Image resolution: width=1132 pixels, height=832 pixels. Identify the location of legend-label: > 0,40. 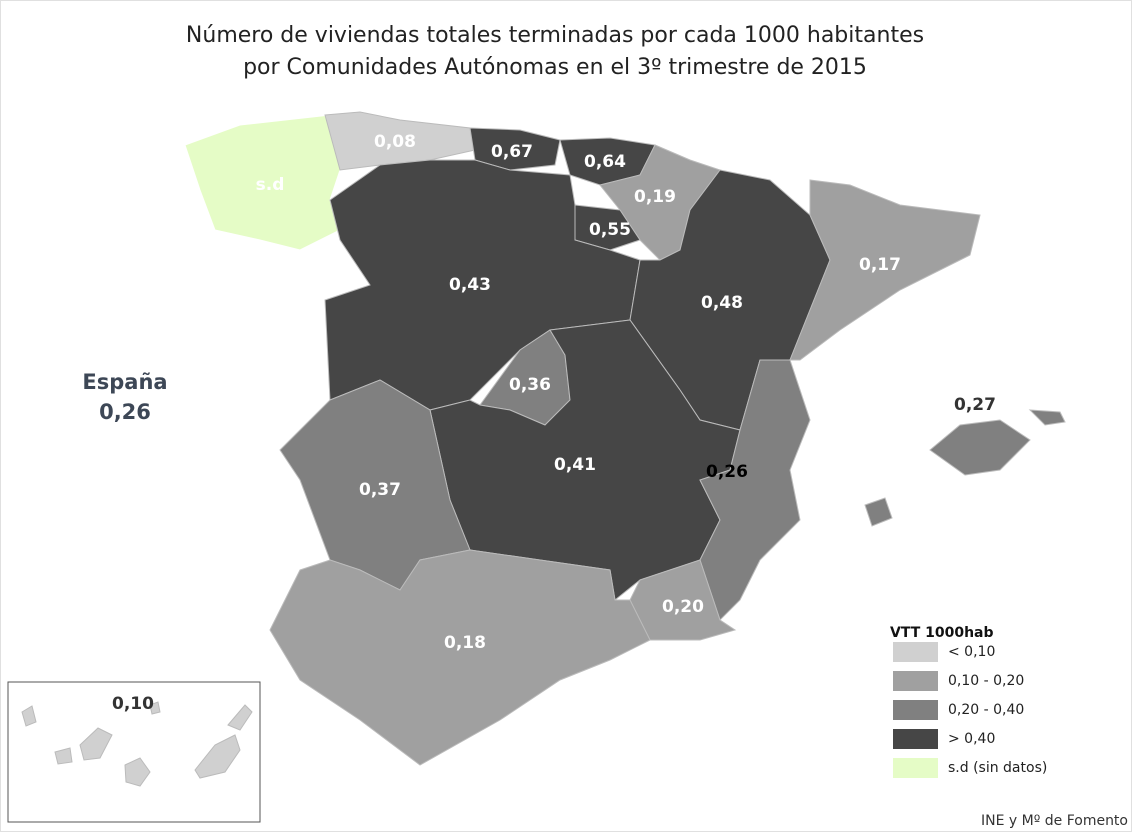
(971, 739).